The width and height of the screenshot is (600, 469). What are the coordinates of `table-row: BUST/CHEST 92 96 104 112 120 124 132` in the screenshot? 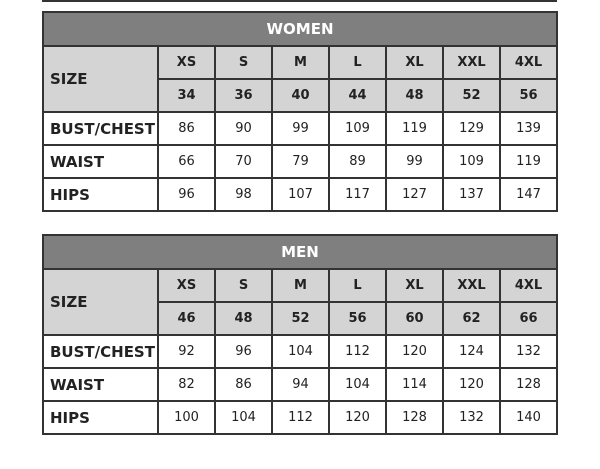 It's located at (300, 351).